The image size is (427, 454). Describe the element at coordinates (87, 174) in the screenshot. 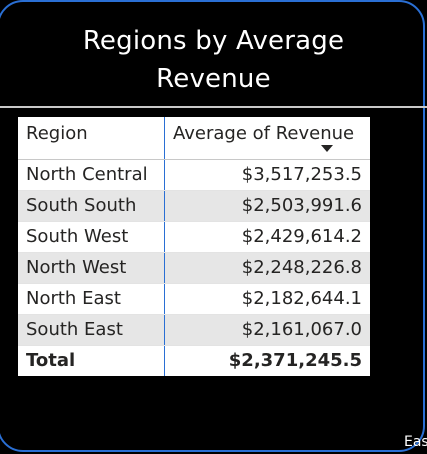

I see `region-cell: North Central` at that location.